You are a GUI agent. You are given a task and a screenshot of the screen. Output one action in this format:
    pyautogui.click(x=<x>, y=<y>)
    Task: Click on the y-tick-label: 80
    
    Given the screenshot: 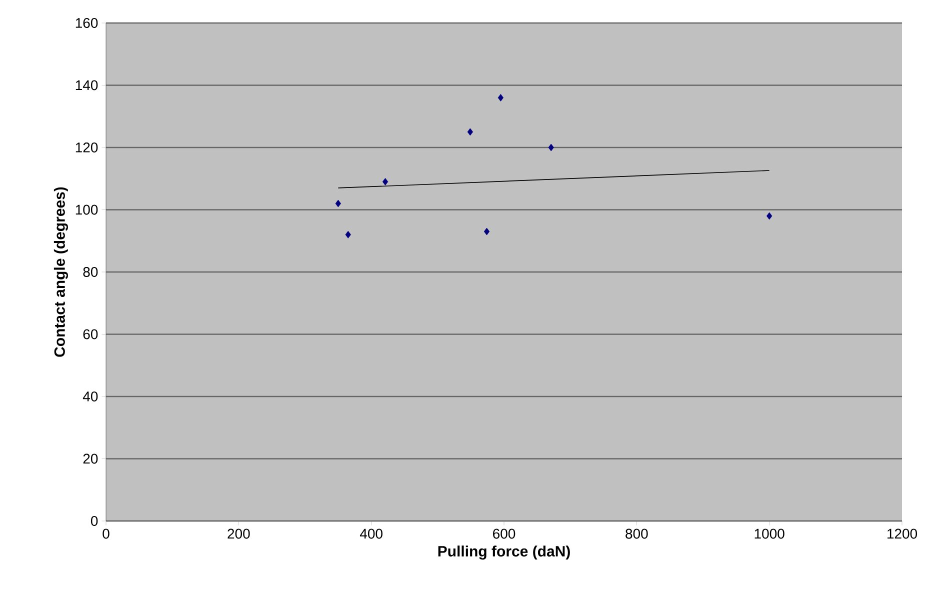 What is the action you would take?
    pyautogui.click(x=90, y=272)
    